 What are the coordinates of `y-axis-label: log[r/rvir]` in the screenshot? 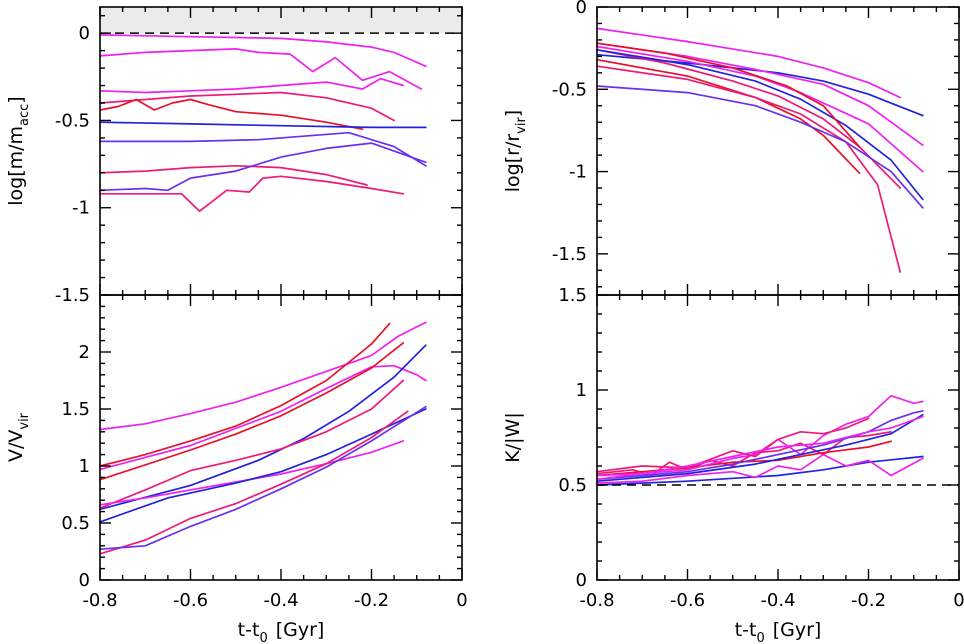 It's located at (515, 151).